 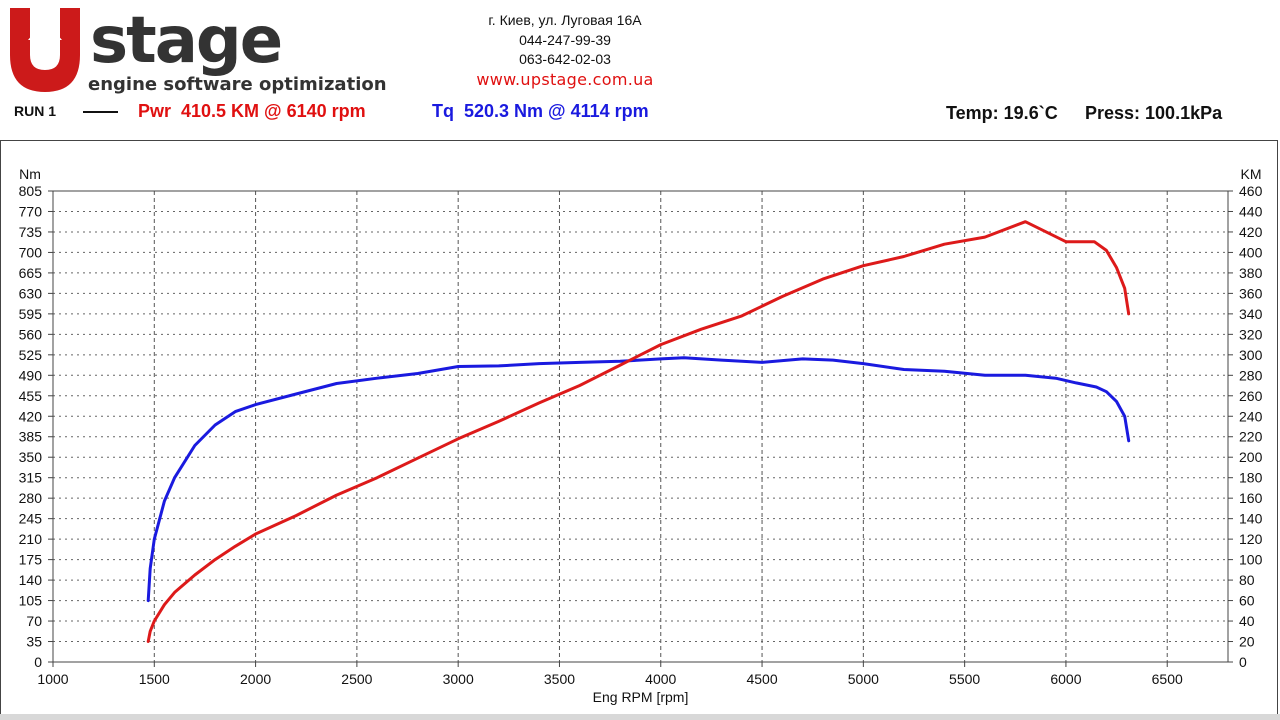 I want to click on x-axis-title: Eng RPM [rpm], so click(x=641, y=697).